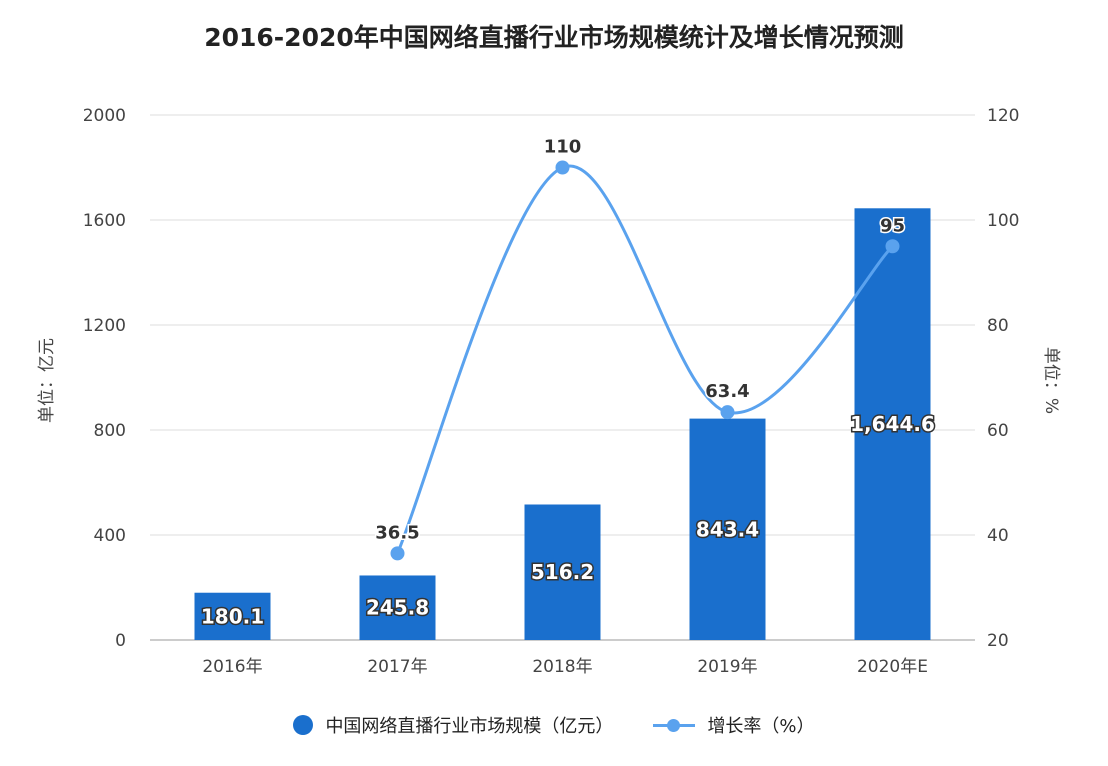 This screenshot has width=1108, height=766. What do you see at coordinates (110, 536) in the screenshot?
I see `y-left-tick-label: 400` at bounding box center [110, 536].